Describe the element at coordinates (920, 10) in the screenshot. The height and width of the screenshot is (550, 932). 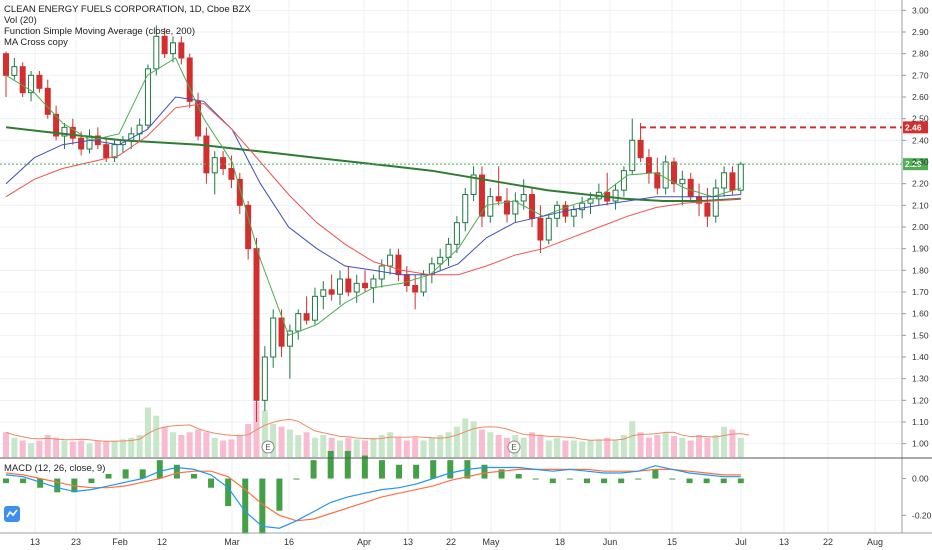
I see `y-tick-label: 3.00` at that location.